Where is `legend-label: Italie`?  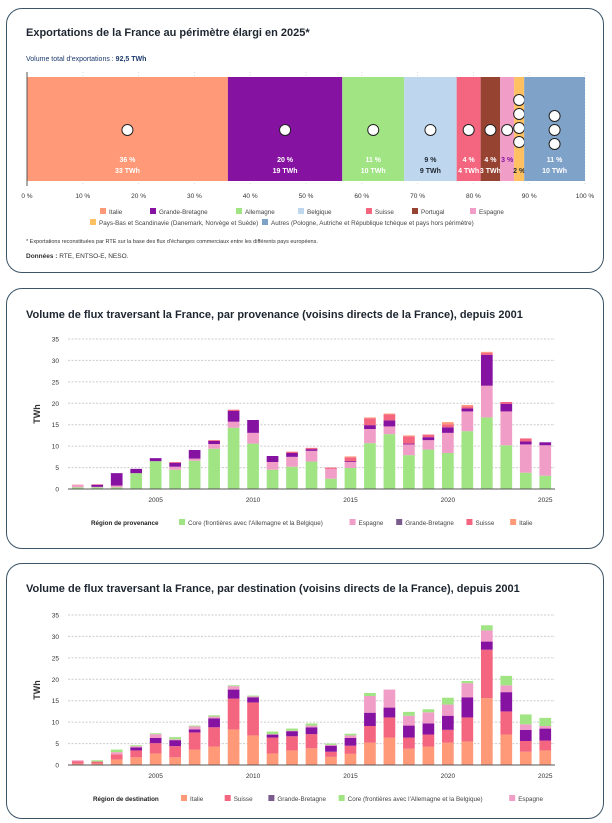
legend-label: Italie is located at coordinates (116, 212).